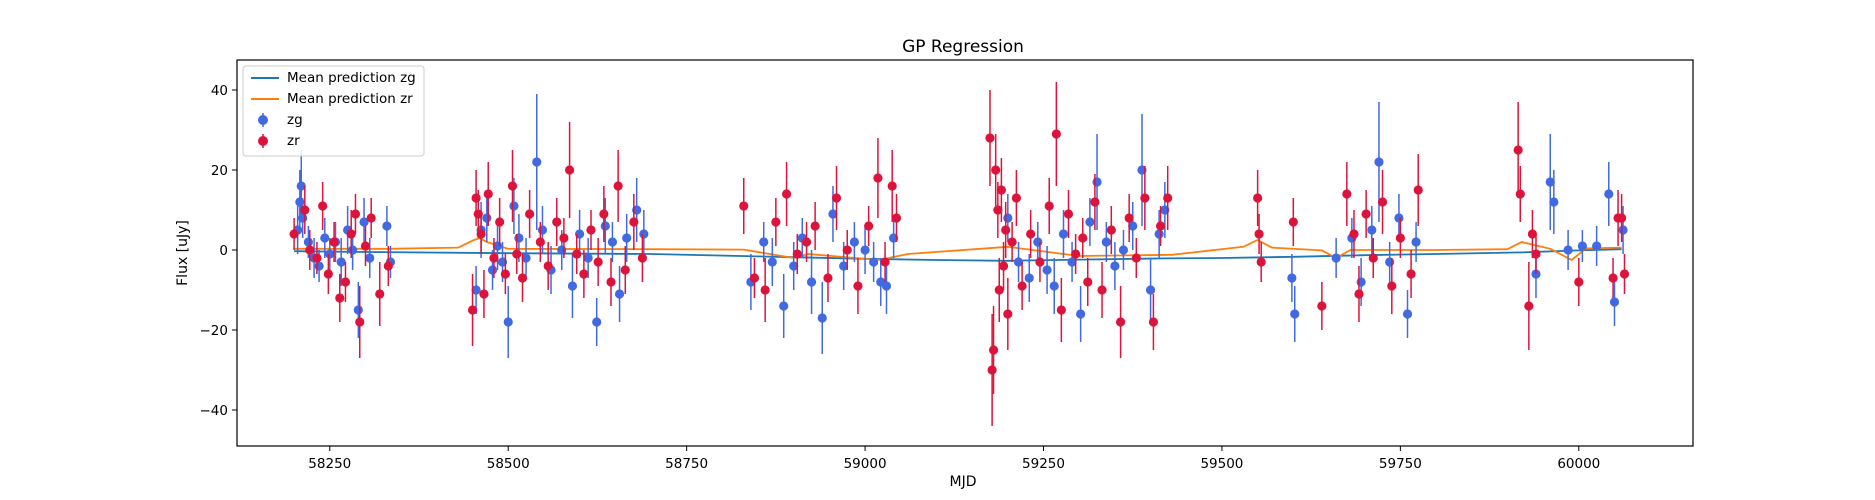 Image resolution: width=1875 pixels, height=500 pixels. I want to click on legend-label-line-zr: Mean prediction zr, so click(350, 99).